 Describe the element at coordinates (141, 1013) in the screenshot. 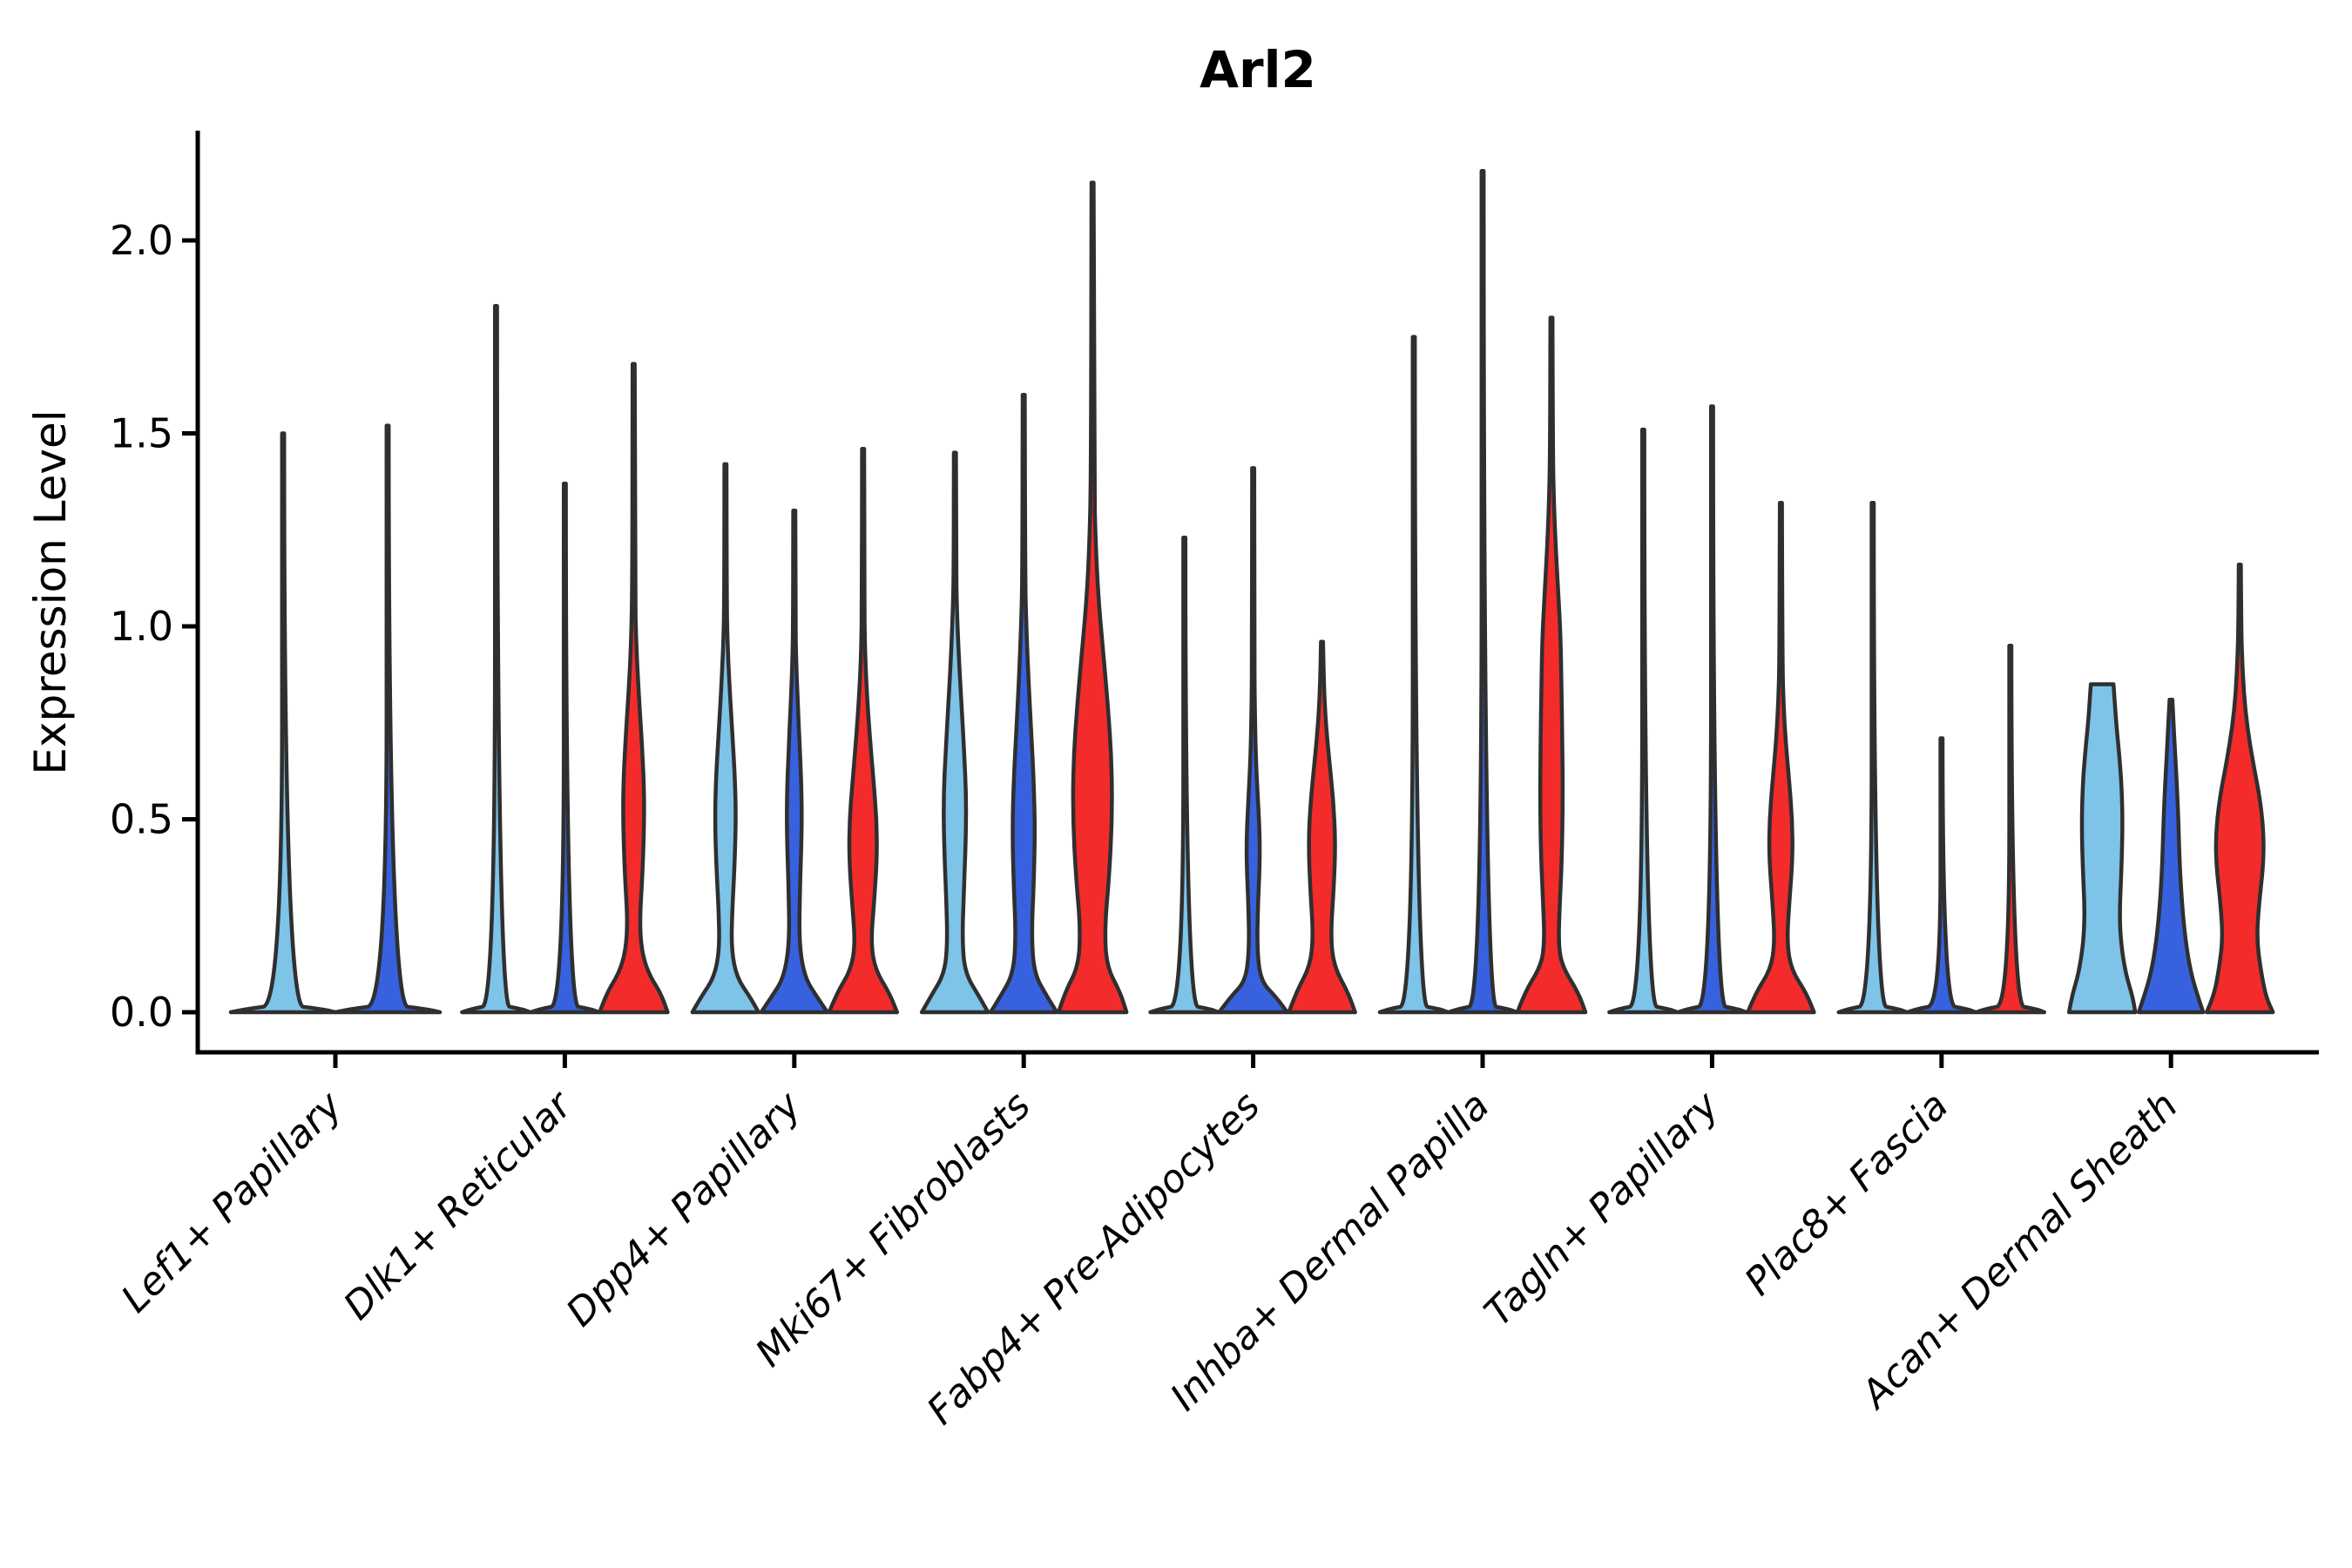

I see `y-tick-label: 0.0` at that location.